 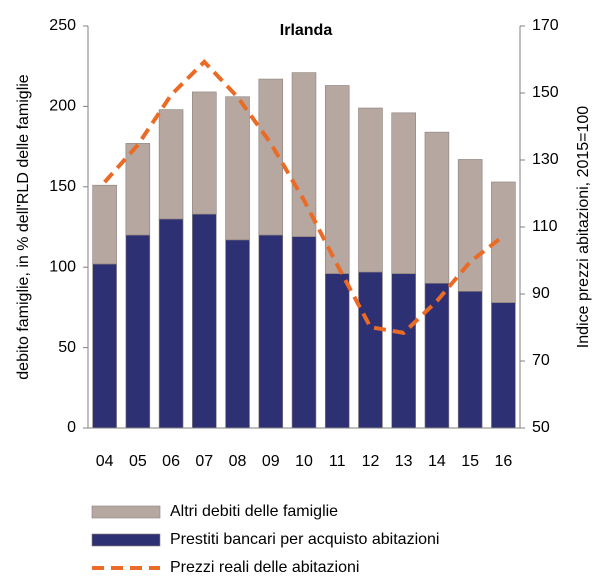 What do you see at coordinates (541, 427) in the screenshot?
I see `y2-tick-label: 50` at bounding box center [541, 427].